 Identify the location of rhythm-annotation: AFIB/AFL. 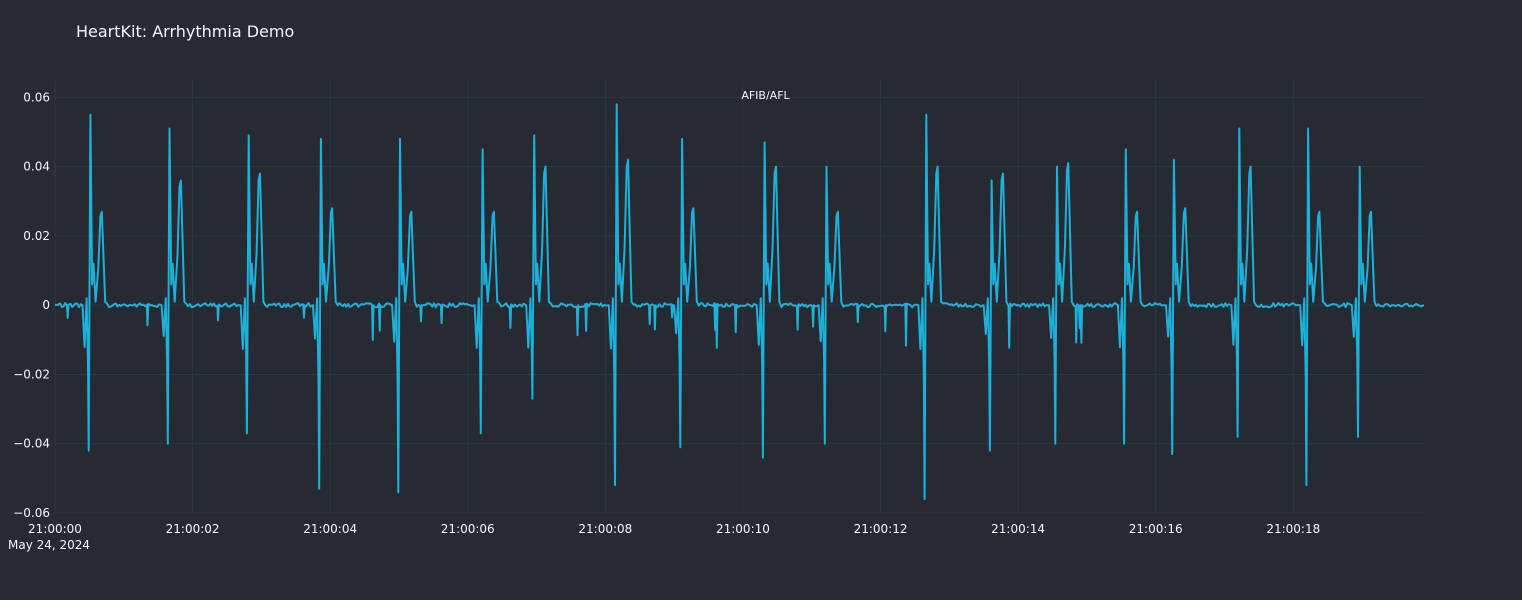
(765, 95).